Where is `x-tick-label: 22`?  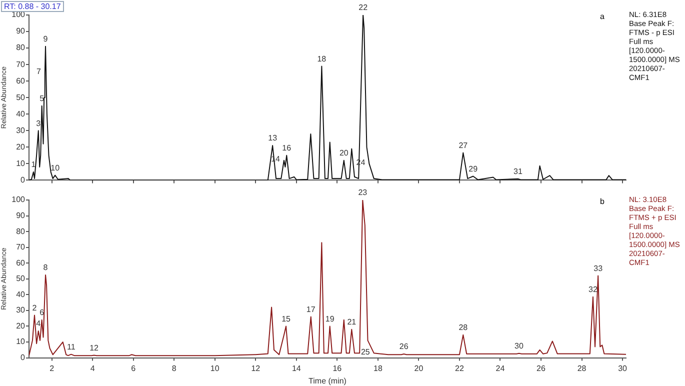 x-tick-label: 22 is located at coordinates (459, 368).